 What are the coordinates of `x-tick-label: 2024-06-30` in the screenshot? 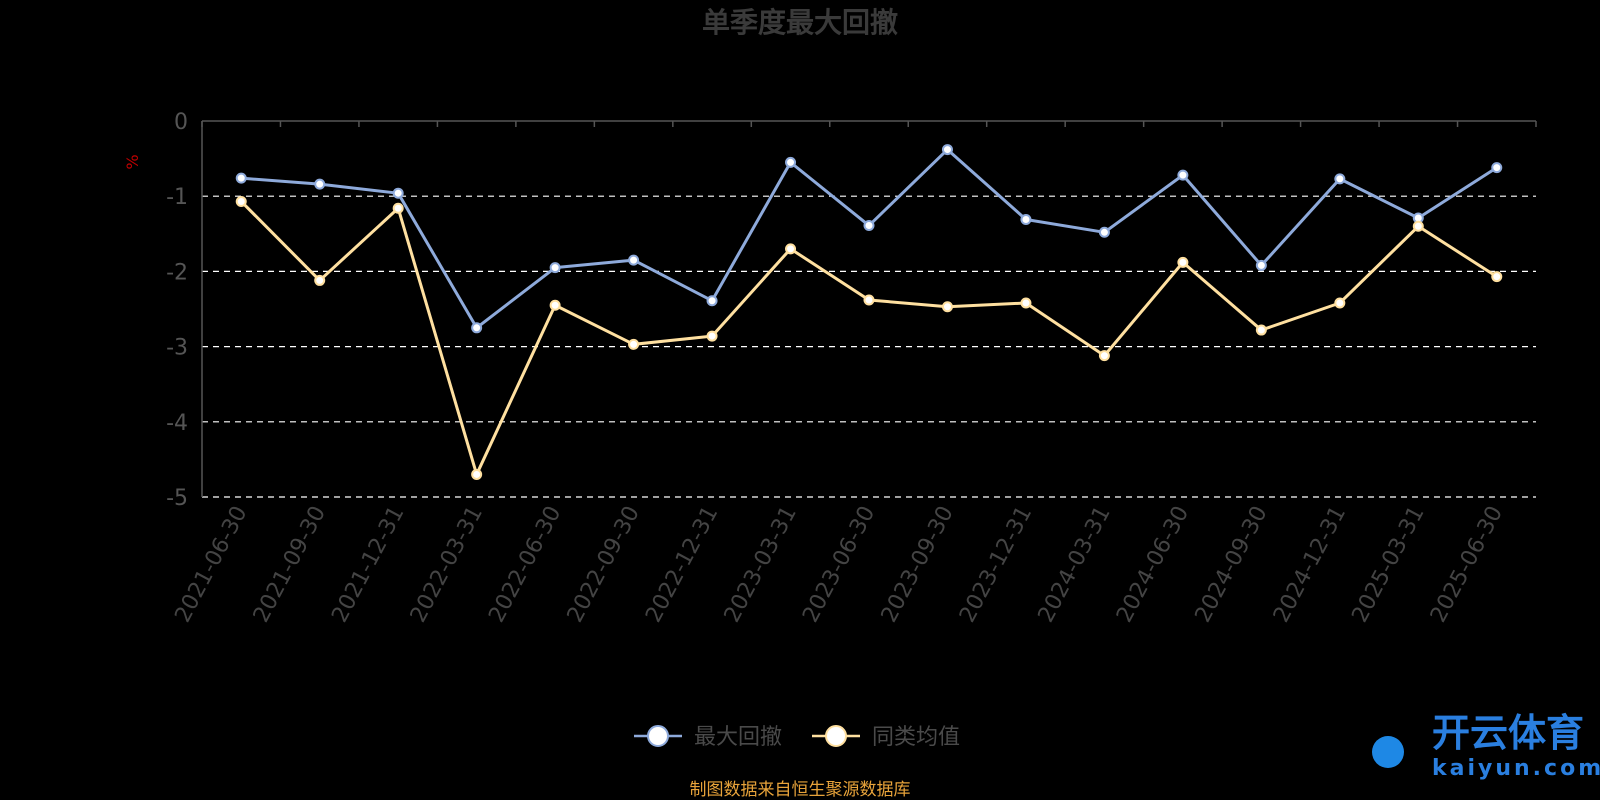 It's located at (1153, 564).